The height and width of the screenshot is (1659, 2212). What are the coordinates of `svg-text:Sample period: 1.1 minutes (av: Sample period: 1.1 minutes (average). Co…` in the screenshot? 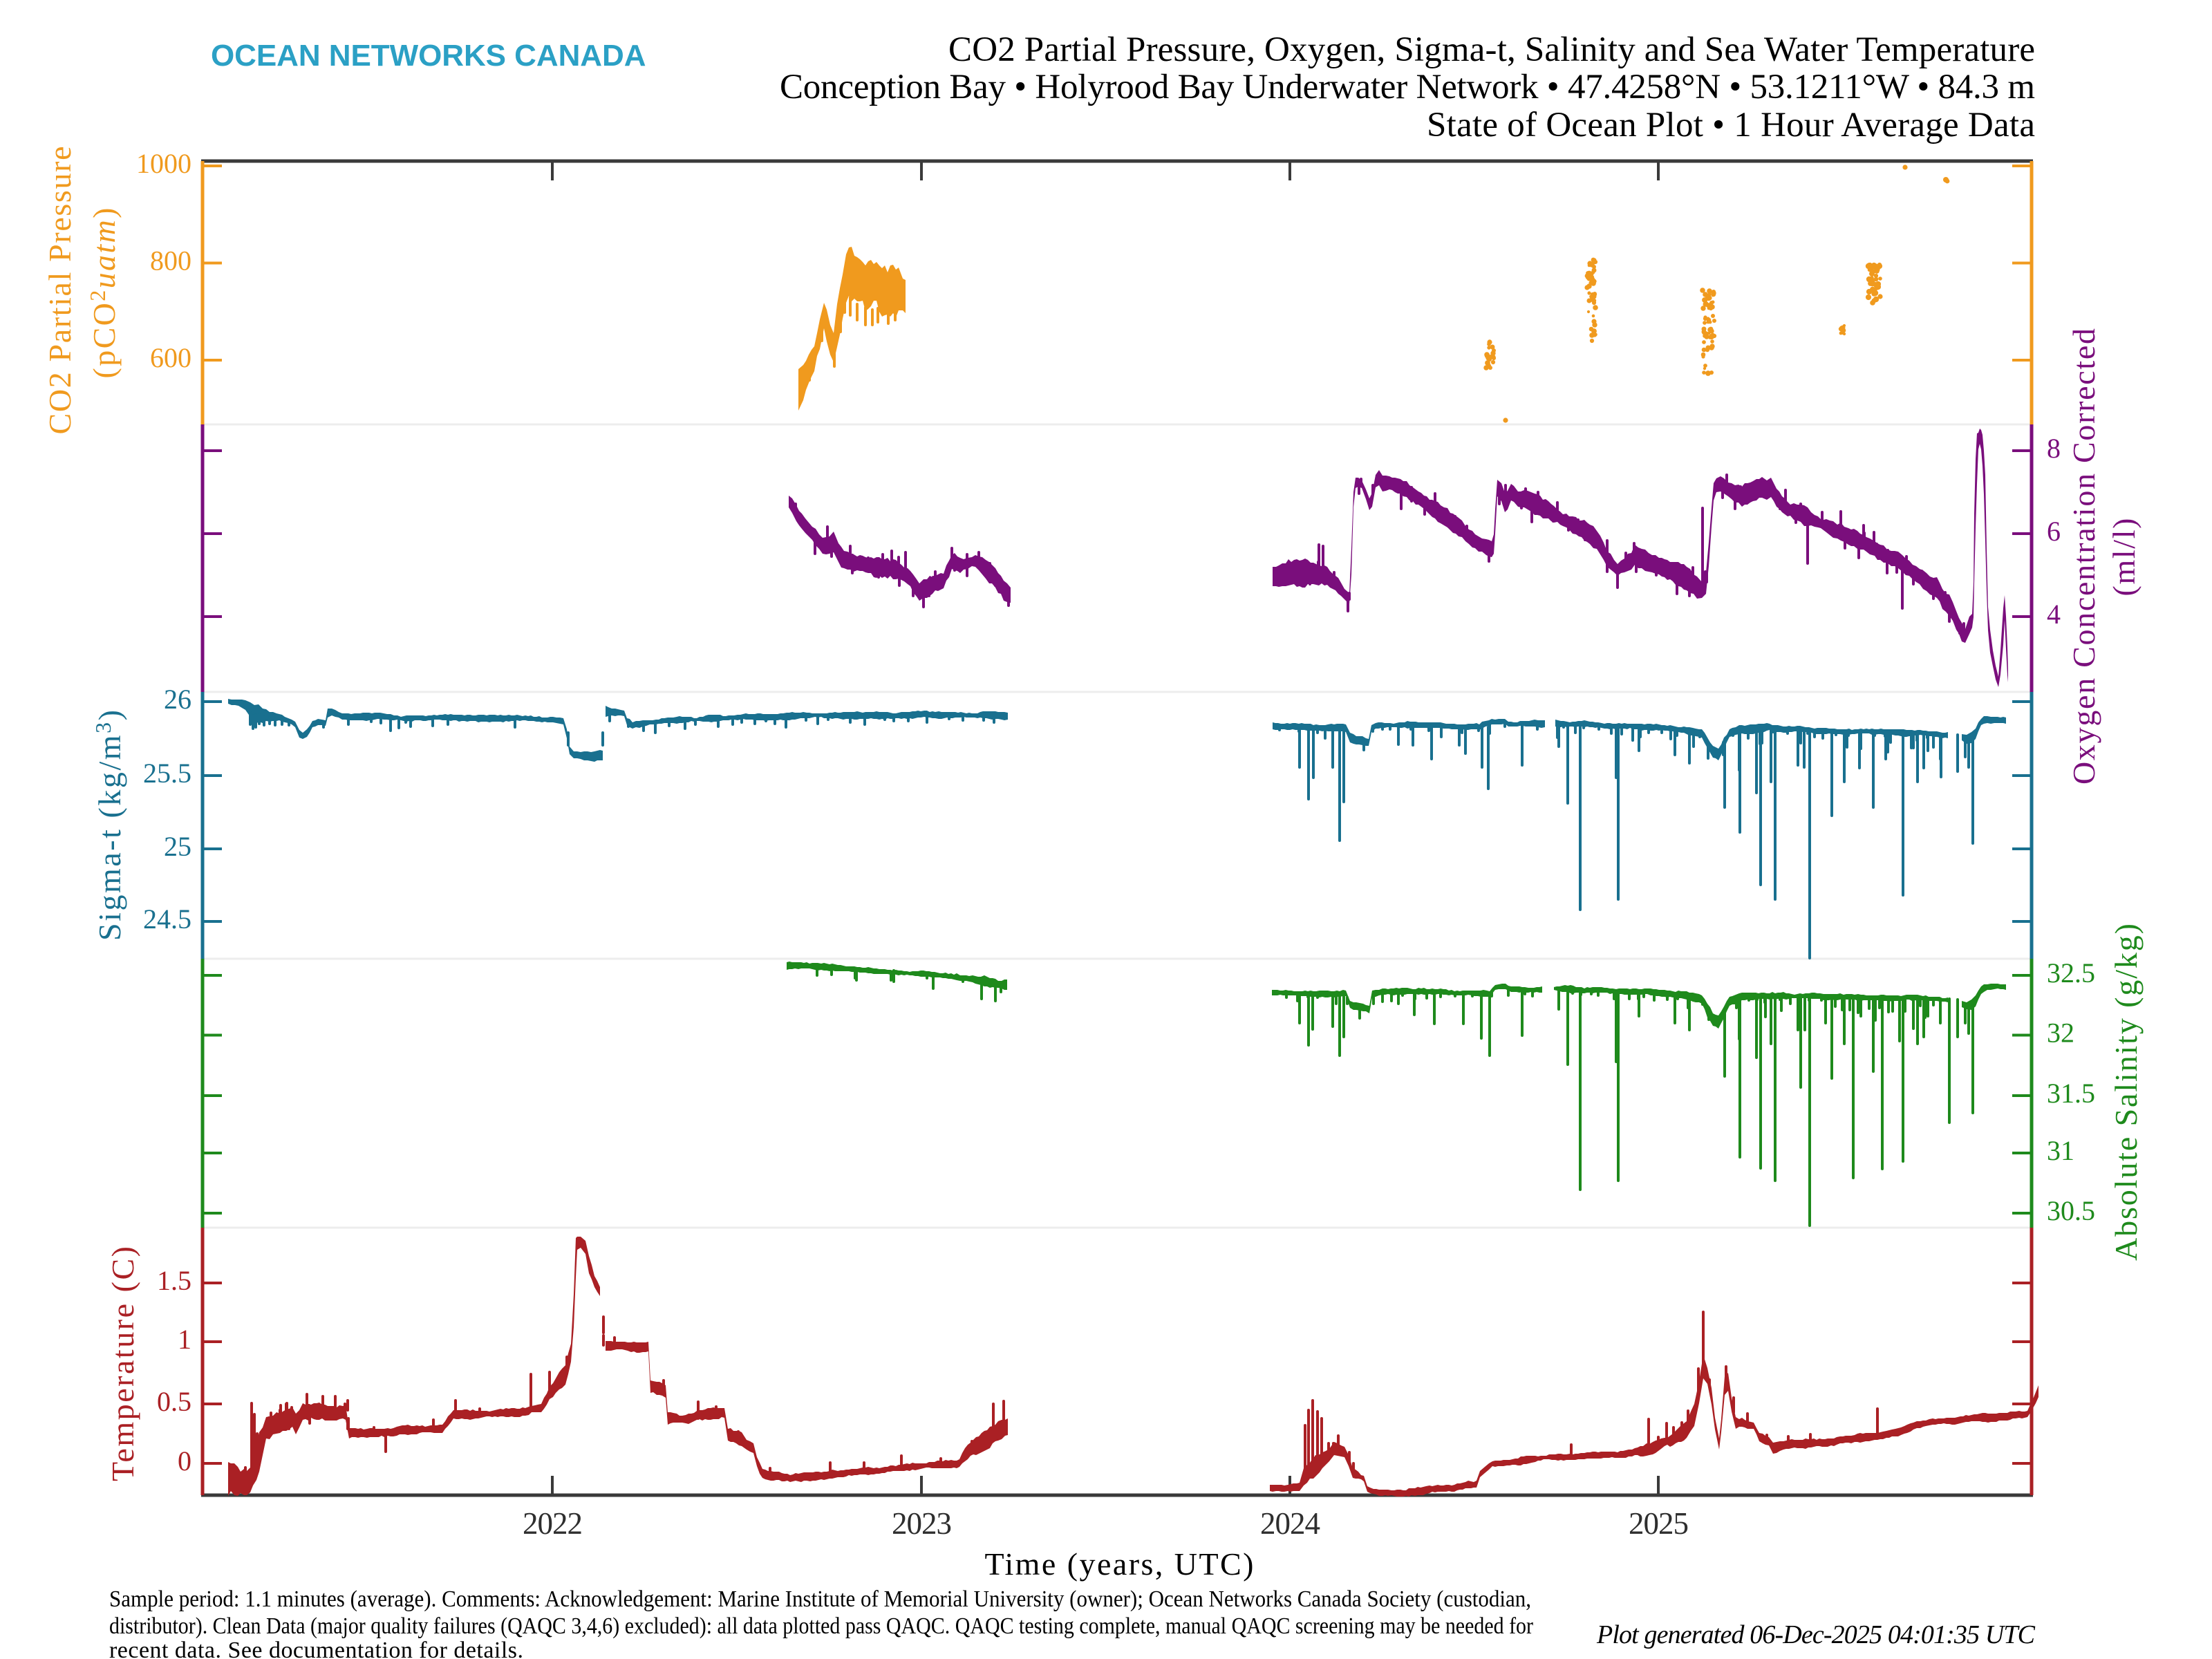 It's located at (820, 1599).